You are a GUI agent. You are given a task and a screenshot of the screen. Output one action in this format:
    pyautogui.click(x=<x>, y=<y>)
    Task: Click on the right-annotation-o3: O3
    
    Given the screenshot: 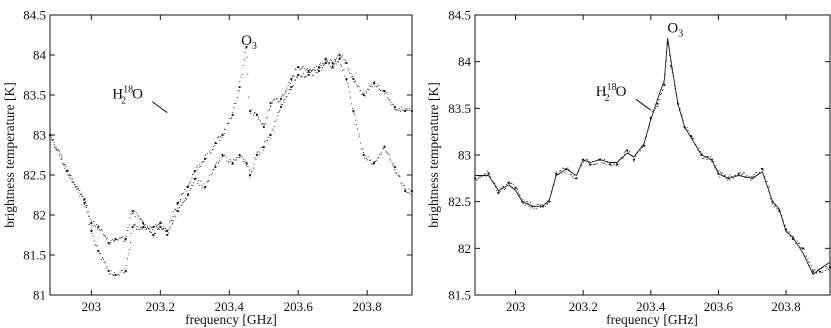 What is the action you would take?
    pyautogui.click(x=675, y=29)
    